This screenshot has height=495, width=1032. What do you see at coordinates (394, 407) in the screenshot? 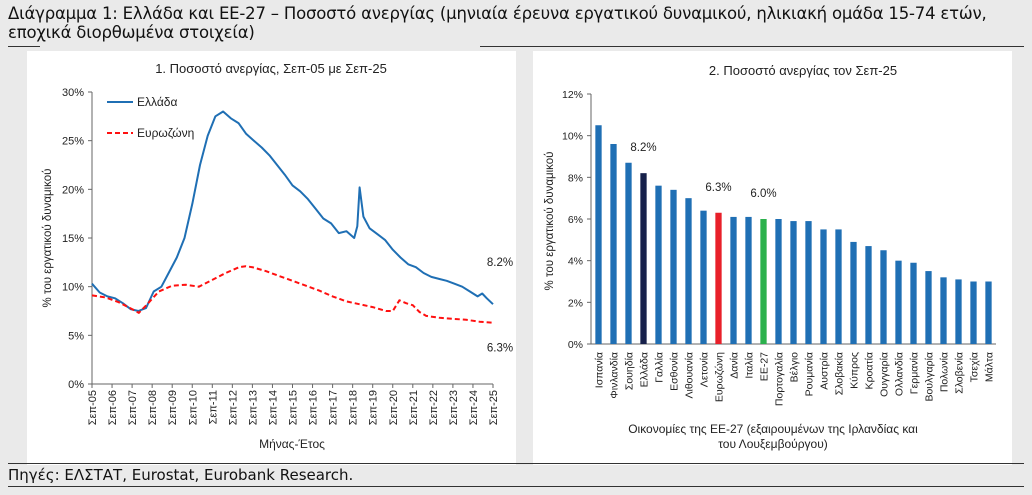
I see `chart1-x-tick-label: Σεπ-20` at bounding box center [394, 407].